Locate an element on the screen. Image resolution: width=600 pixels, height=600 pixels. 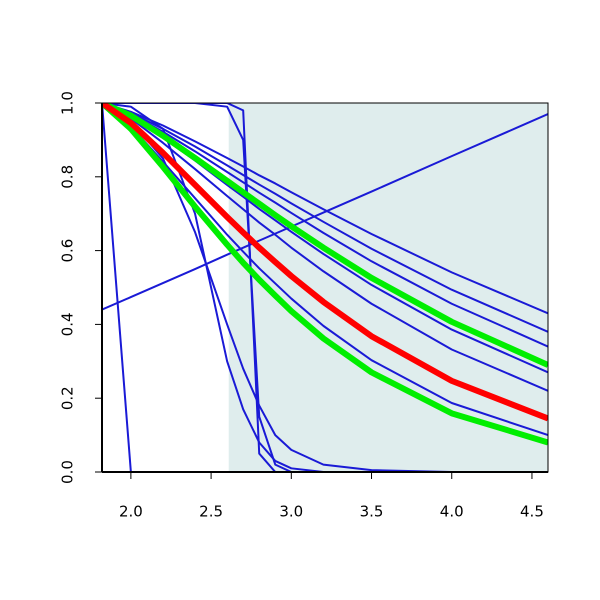
x-tick-label: 3.0 is located at coordinates (291, 512).